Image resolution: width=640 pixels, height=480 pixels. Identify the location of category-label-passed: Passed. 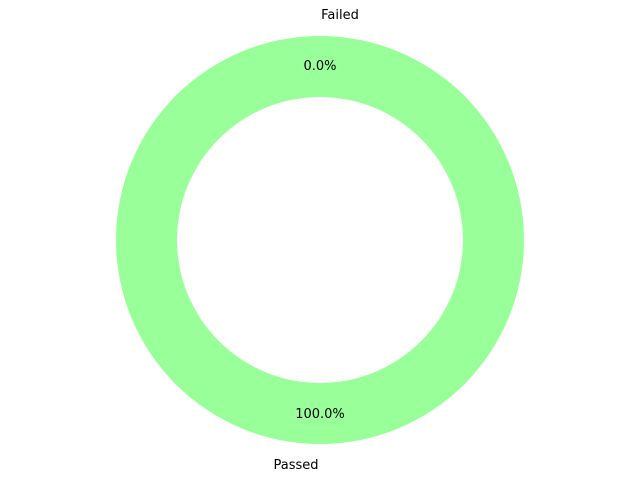
(295, 465).